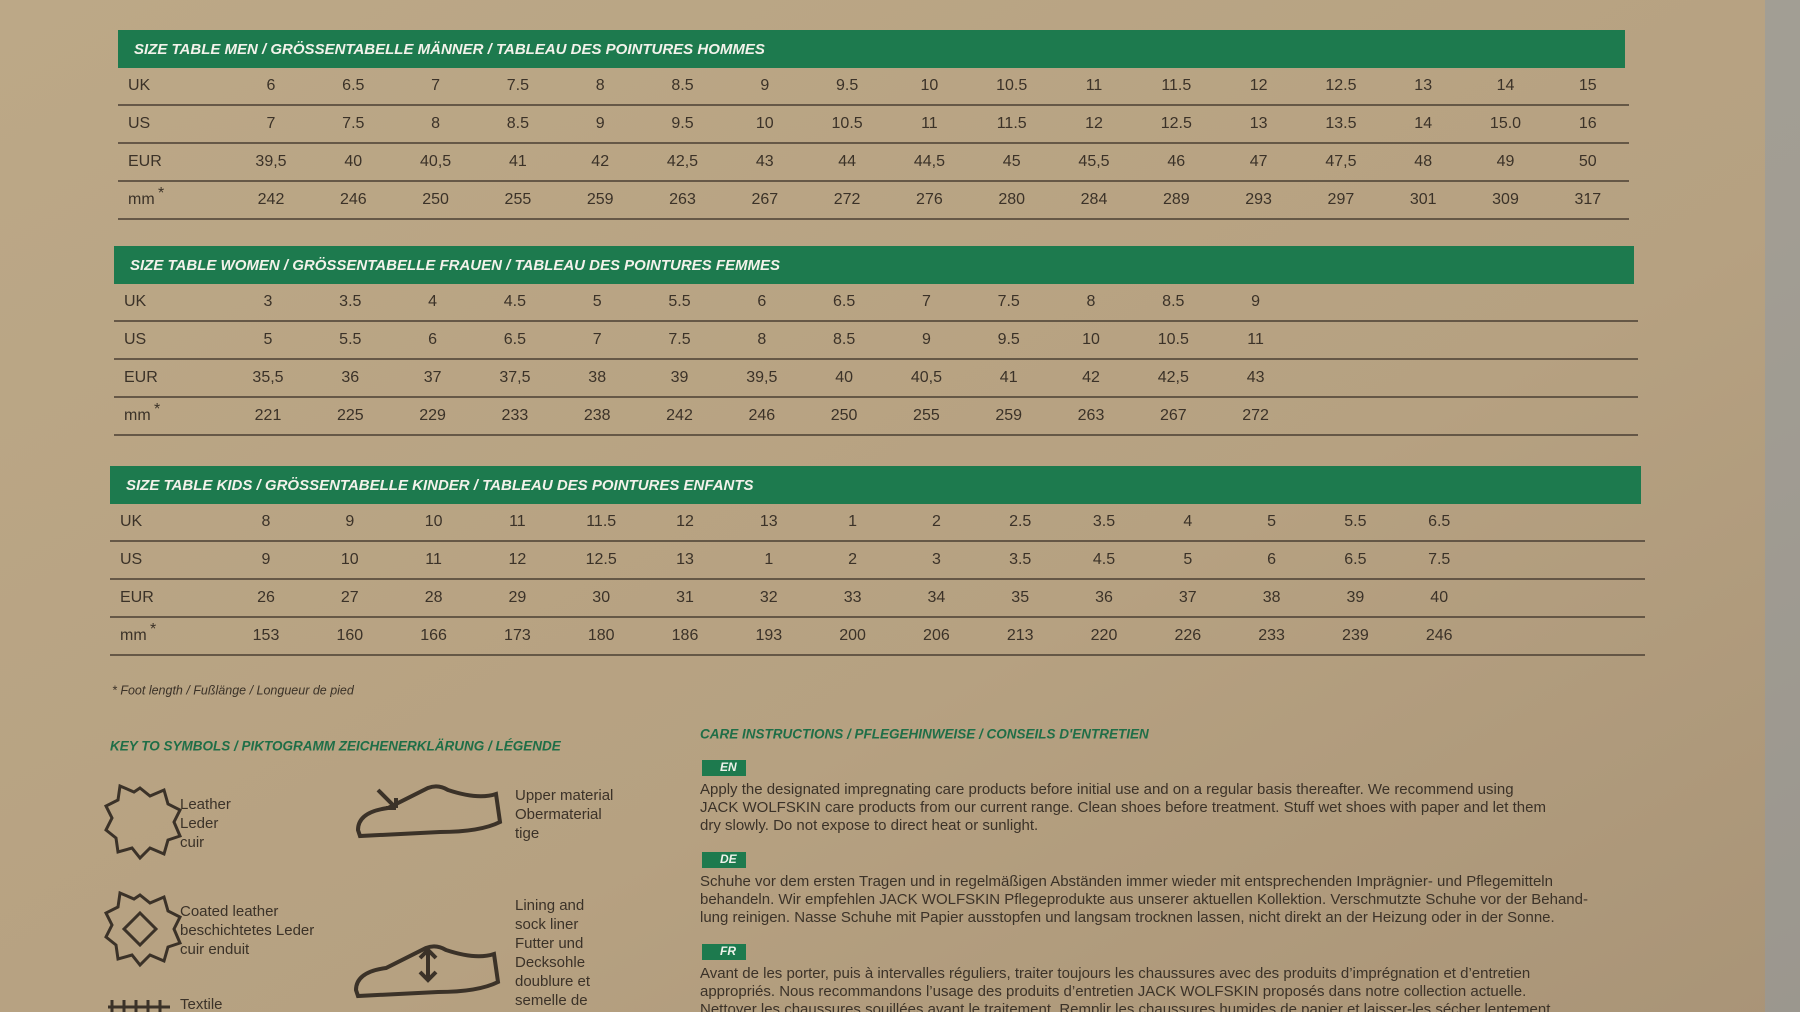 The height and width of the screenshot is (1012, 1800). I want to click on size-cell: 40,5, so click(435, 161).